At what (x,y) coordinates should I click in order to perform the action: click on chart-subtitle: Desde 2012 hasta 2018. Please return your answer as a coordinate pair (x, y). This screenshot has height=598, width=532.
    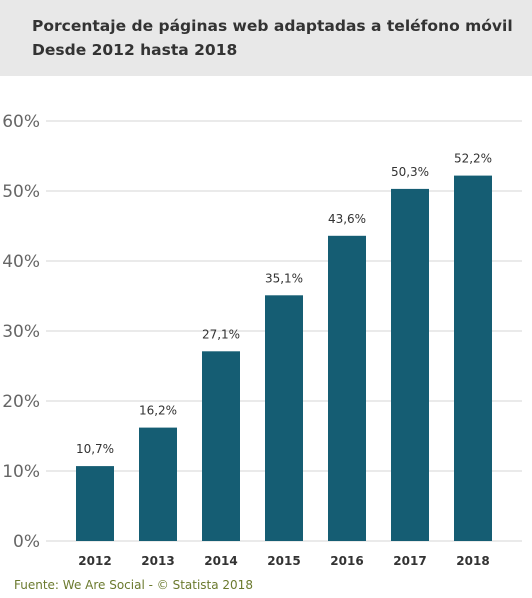
    Looking at the image, I should click on (135, 50).